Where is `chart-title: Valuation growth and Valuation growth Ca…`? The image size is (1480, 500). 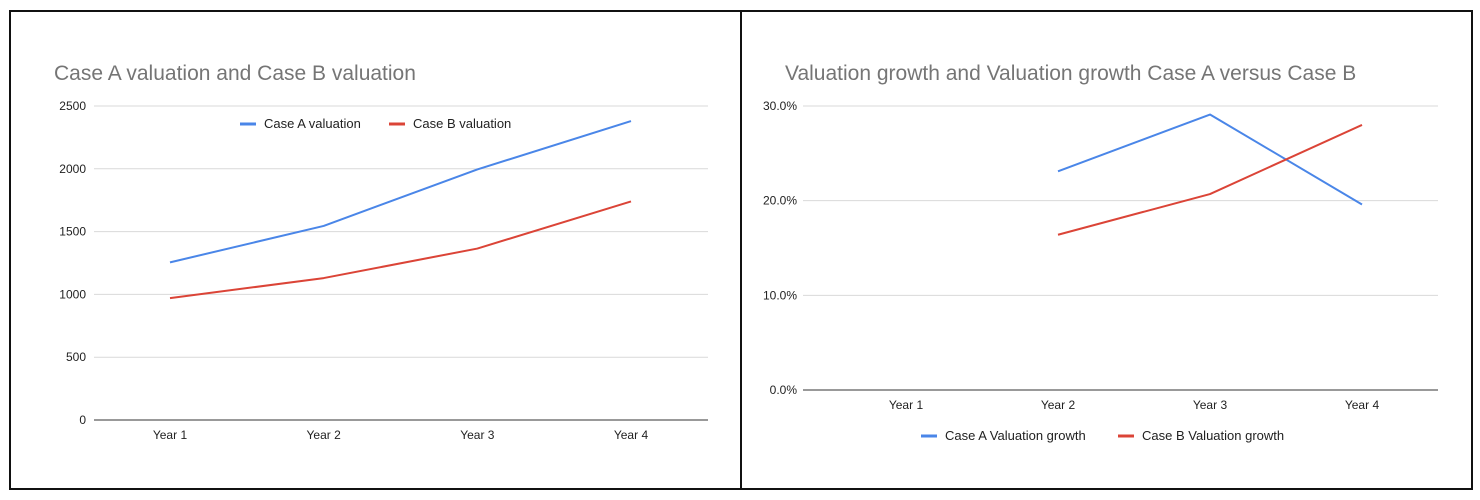 chart-title: Valuation growth and Valuation growth Ca… is located at coordinates (1070, 73).